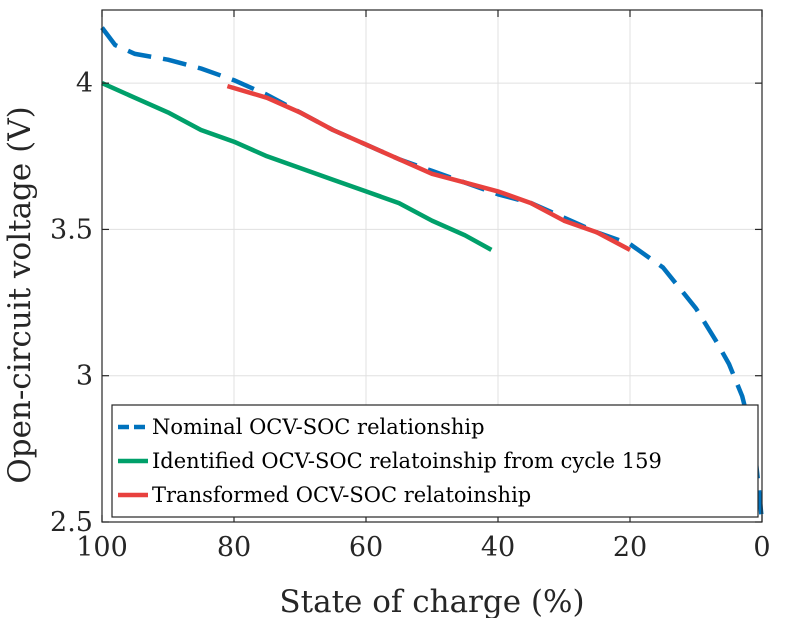  What do you see at coordinates (630, 547) in the screenshot?
I see `x-tick-label: 20` at bounding box center [630, 547].